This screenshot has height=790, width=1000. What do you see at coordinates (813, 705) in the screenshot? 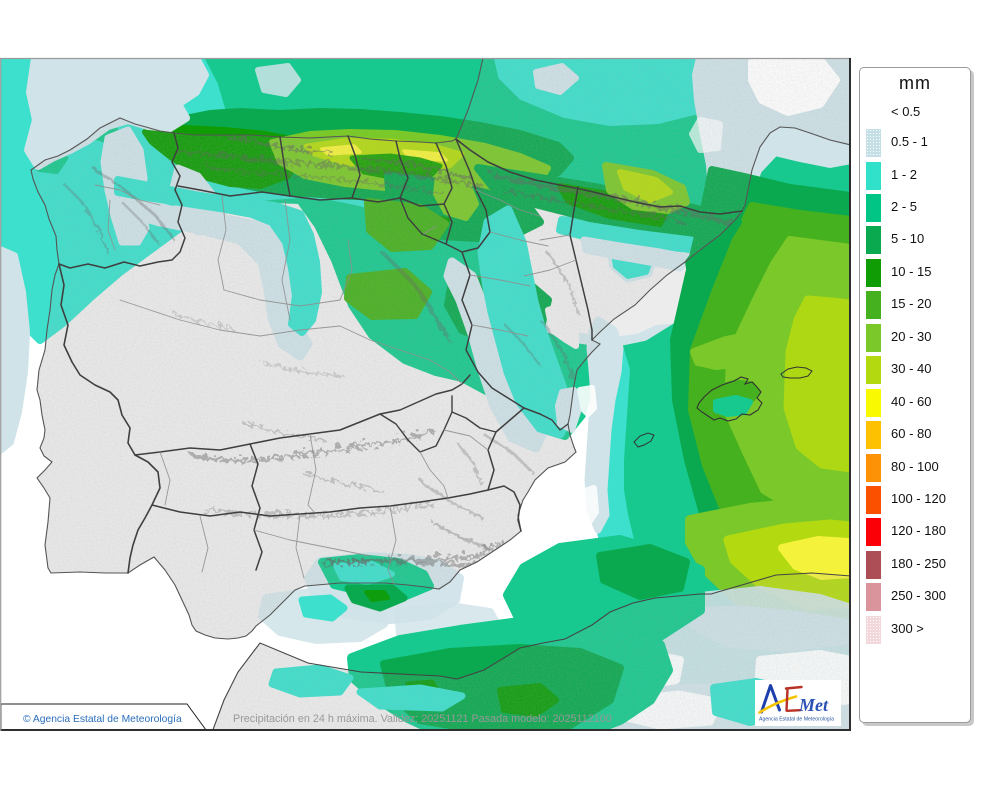
I see `svg-text: Met` at bounding box center [813, 705].